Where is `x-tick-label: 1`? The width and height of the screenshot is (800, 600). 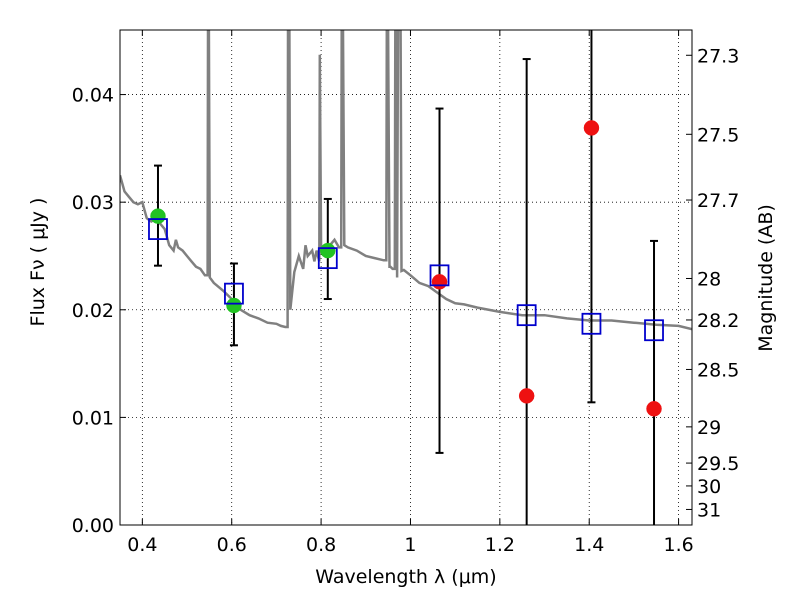
x-tick-label: 1 is located at coordinates (410, 545).